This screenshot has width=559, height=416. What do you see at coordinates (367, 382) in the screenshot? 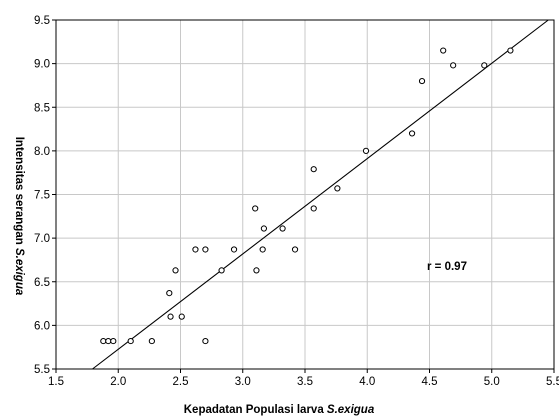
I see `x-tick-label: 4.0` at bounding box center [367, 382].